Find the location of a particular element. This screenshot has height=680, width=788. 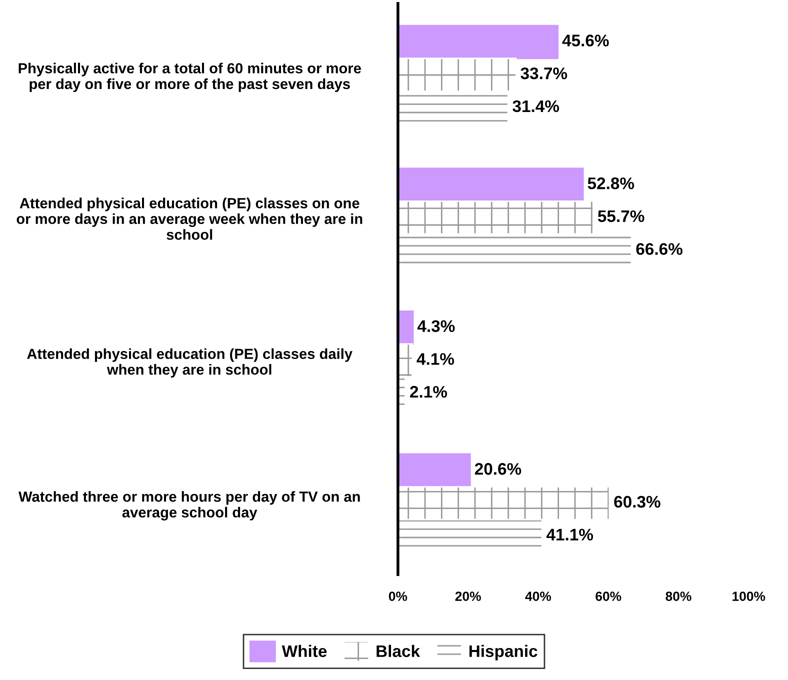

y-tick-label: Attended physical education (PE) classes on one or more days in an average week when they are in school is located at coordinates (189, 219).